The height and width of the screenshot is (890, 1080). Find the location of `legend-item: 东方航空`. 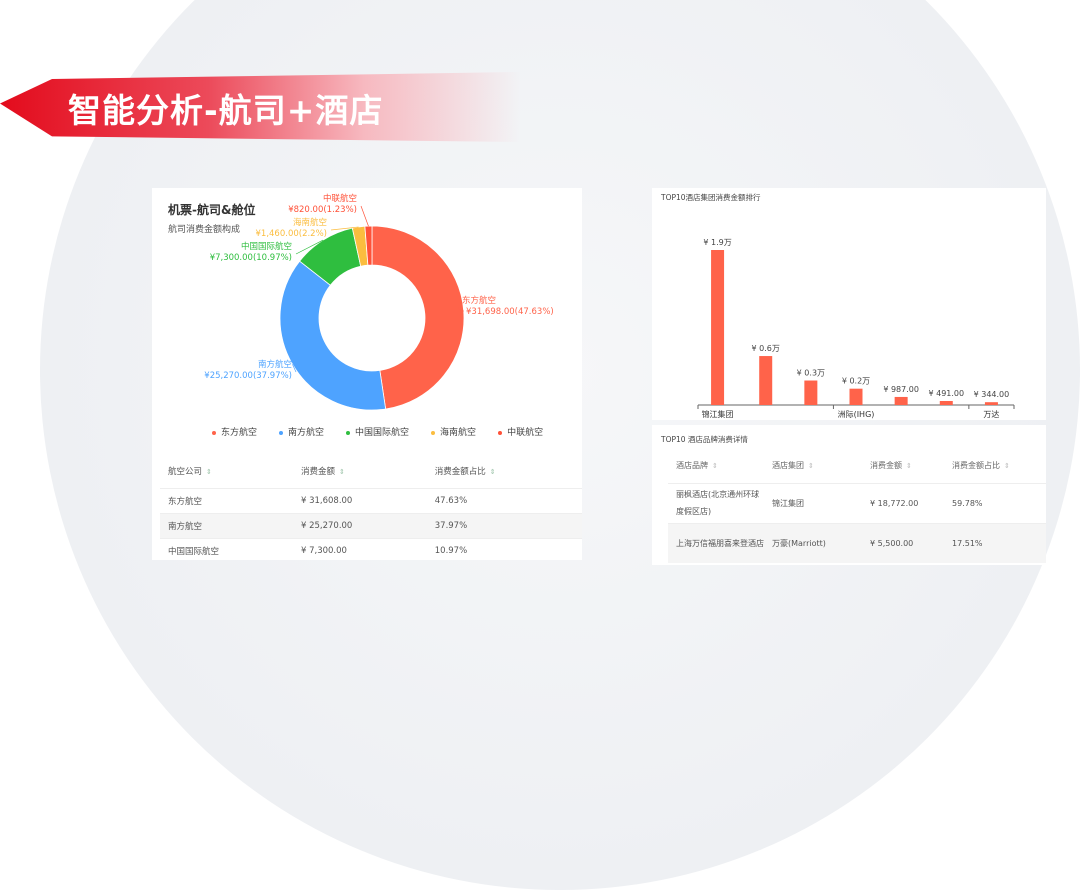

legend-item: 东方航空 is located at coordinates (234, 431).